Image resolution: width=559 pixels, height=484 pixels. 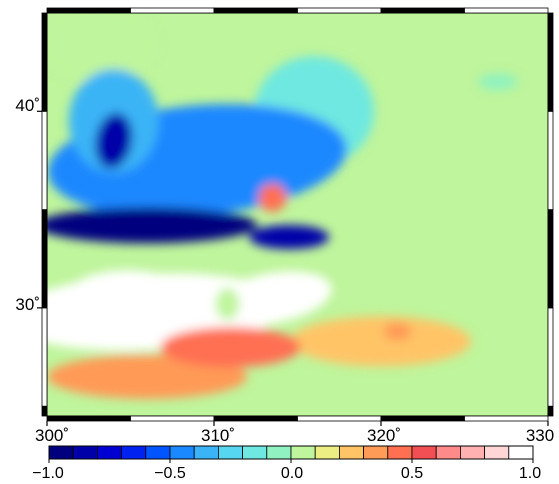 What do you see at coordinates (384, 435) in the screenshot?
I see `x-tick-label-320: 320˚` at bounding box center [384, 435].